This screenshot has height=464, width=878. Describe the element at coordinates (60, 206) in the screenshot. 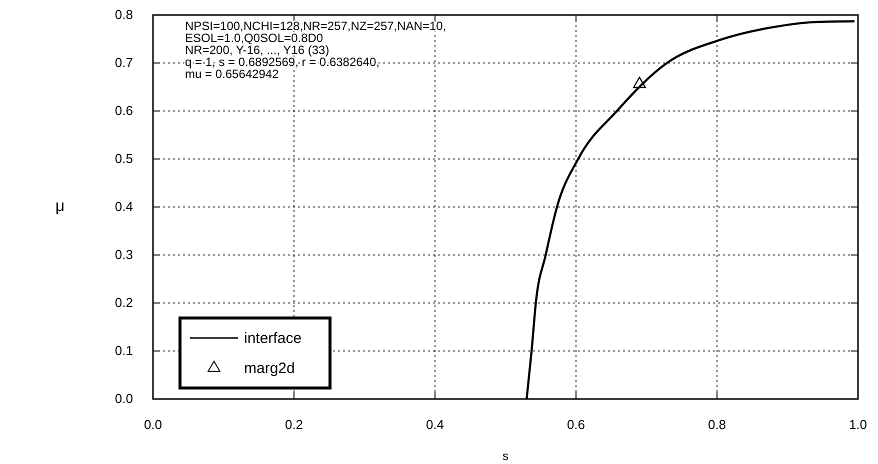

I see `y-axis-title: μ` at that location.